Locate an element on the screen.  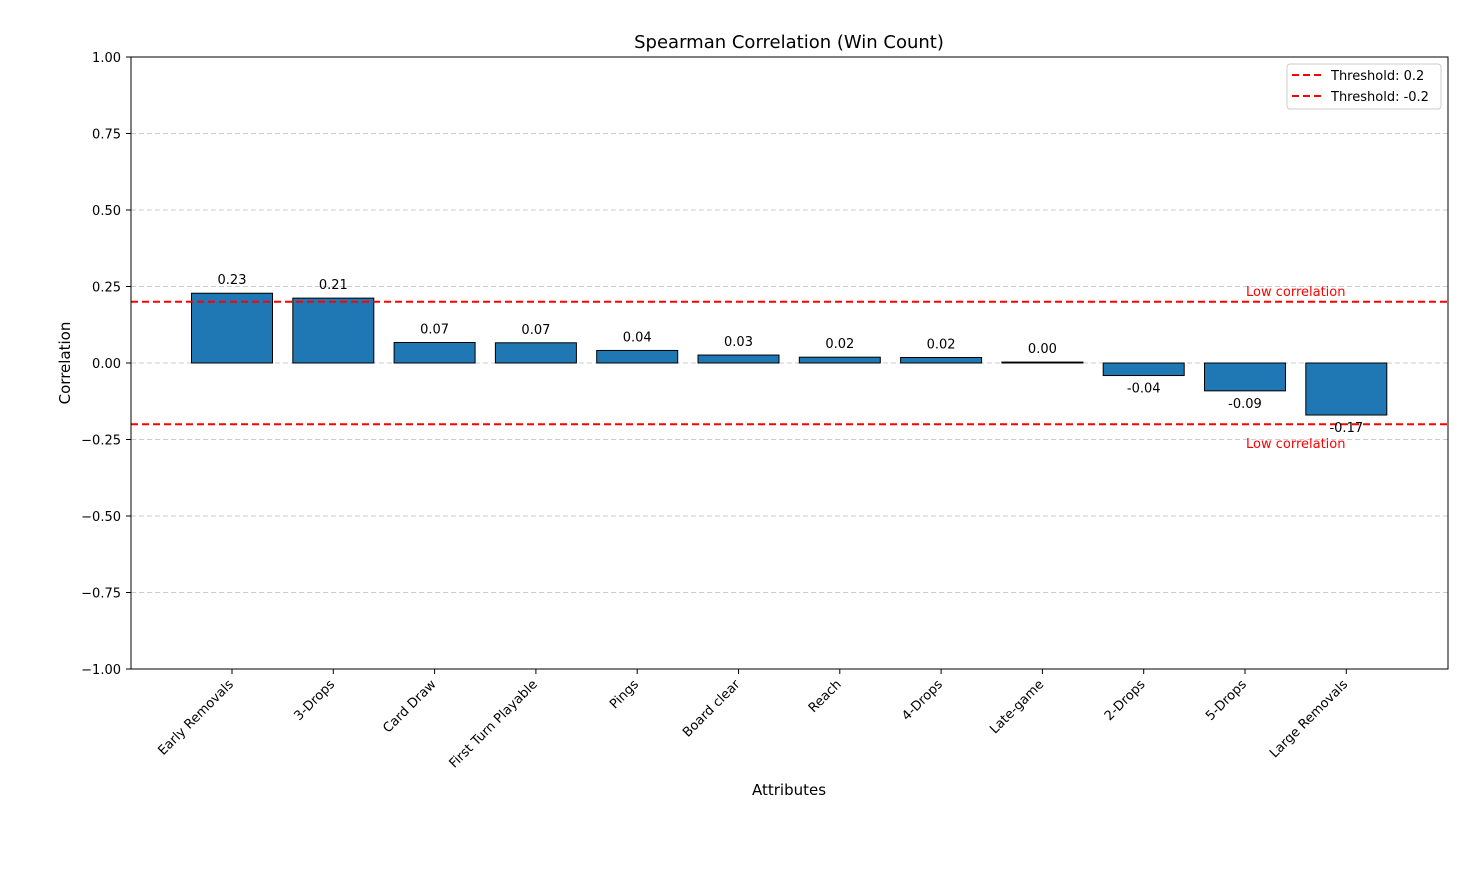
y-tick-label: 0.00 is located at coordinates (106, 364).